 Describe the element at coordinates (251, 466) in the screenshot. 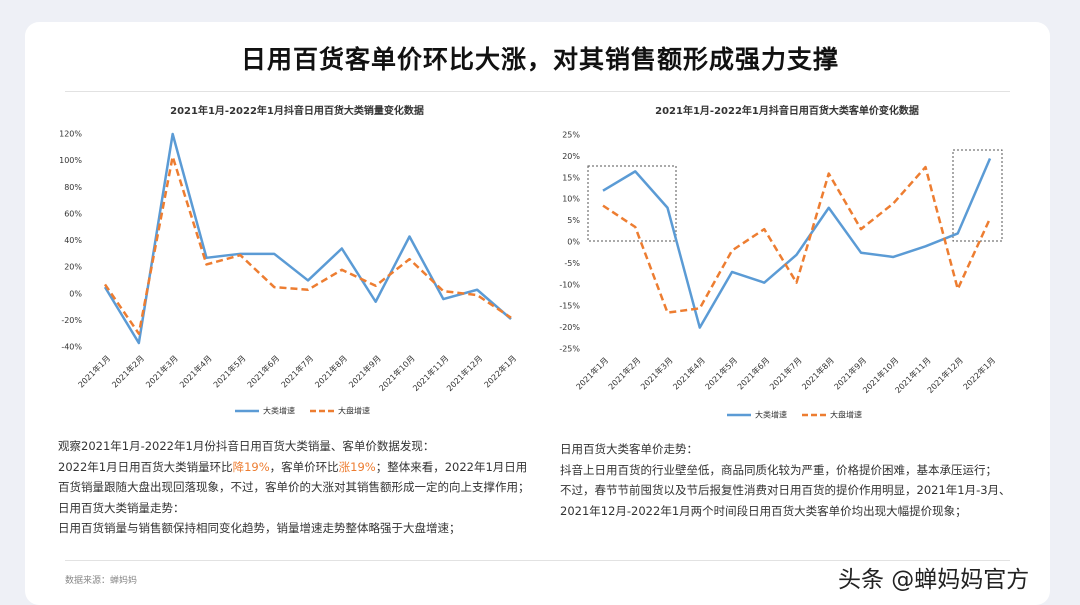

I see `highlight: 降19%` at that location.